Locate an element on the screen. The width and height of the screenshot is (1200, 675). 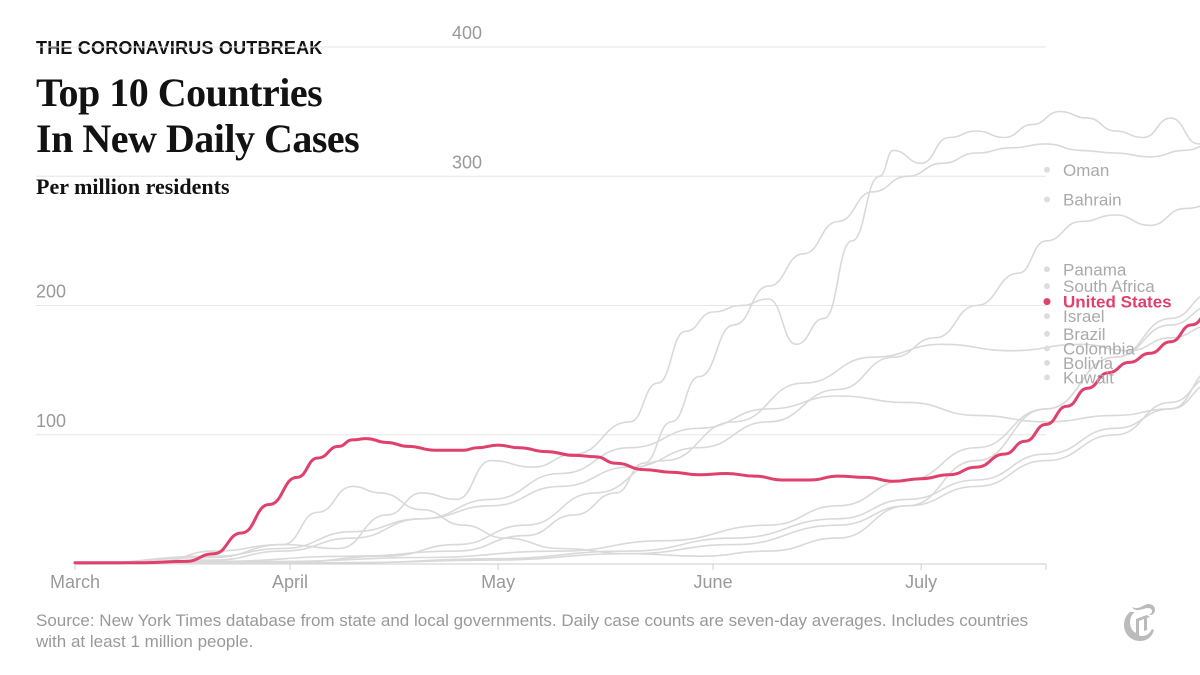
end-label-bolivia: Bolivia is located at coordinates (1088, 363).